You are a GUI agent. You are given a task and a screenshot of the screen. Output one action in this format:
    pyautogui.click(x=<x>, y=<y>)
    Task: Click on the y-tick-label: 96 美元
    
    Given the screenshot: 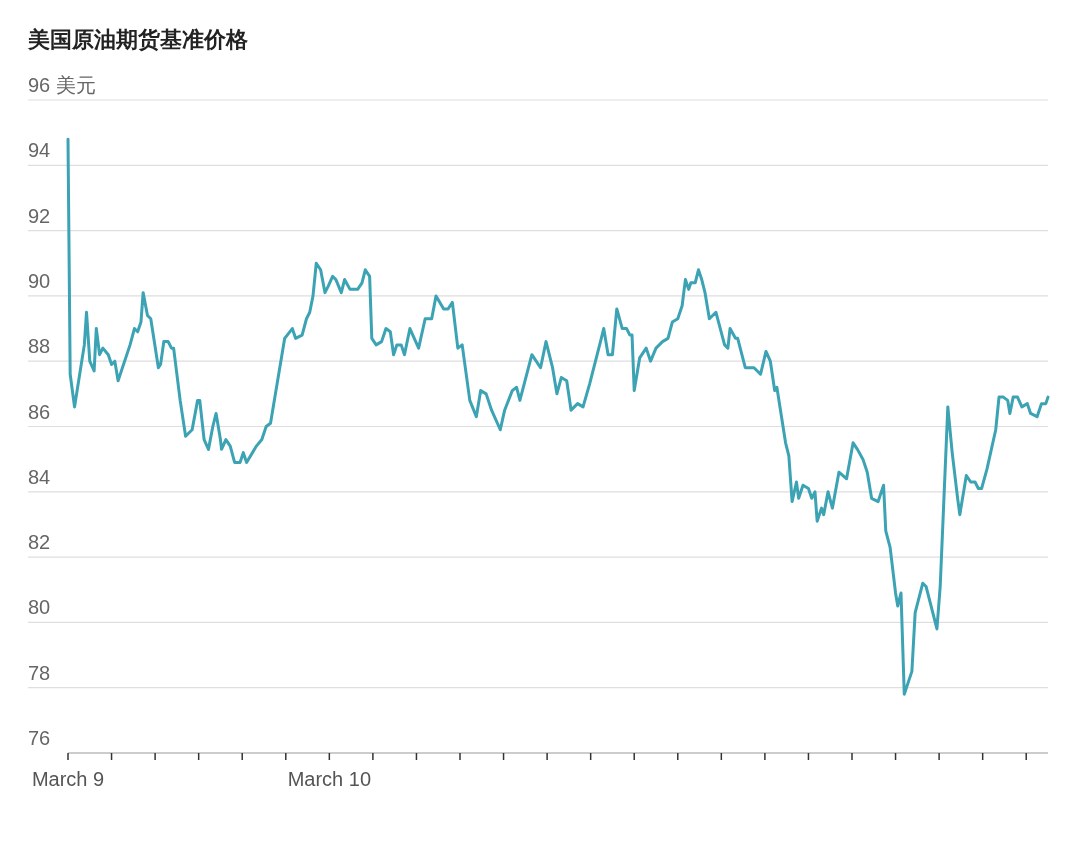 What is the action you would take?
    pyautogui.click(x=62, y=85)
    